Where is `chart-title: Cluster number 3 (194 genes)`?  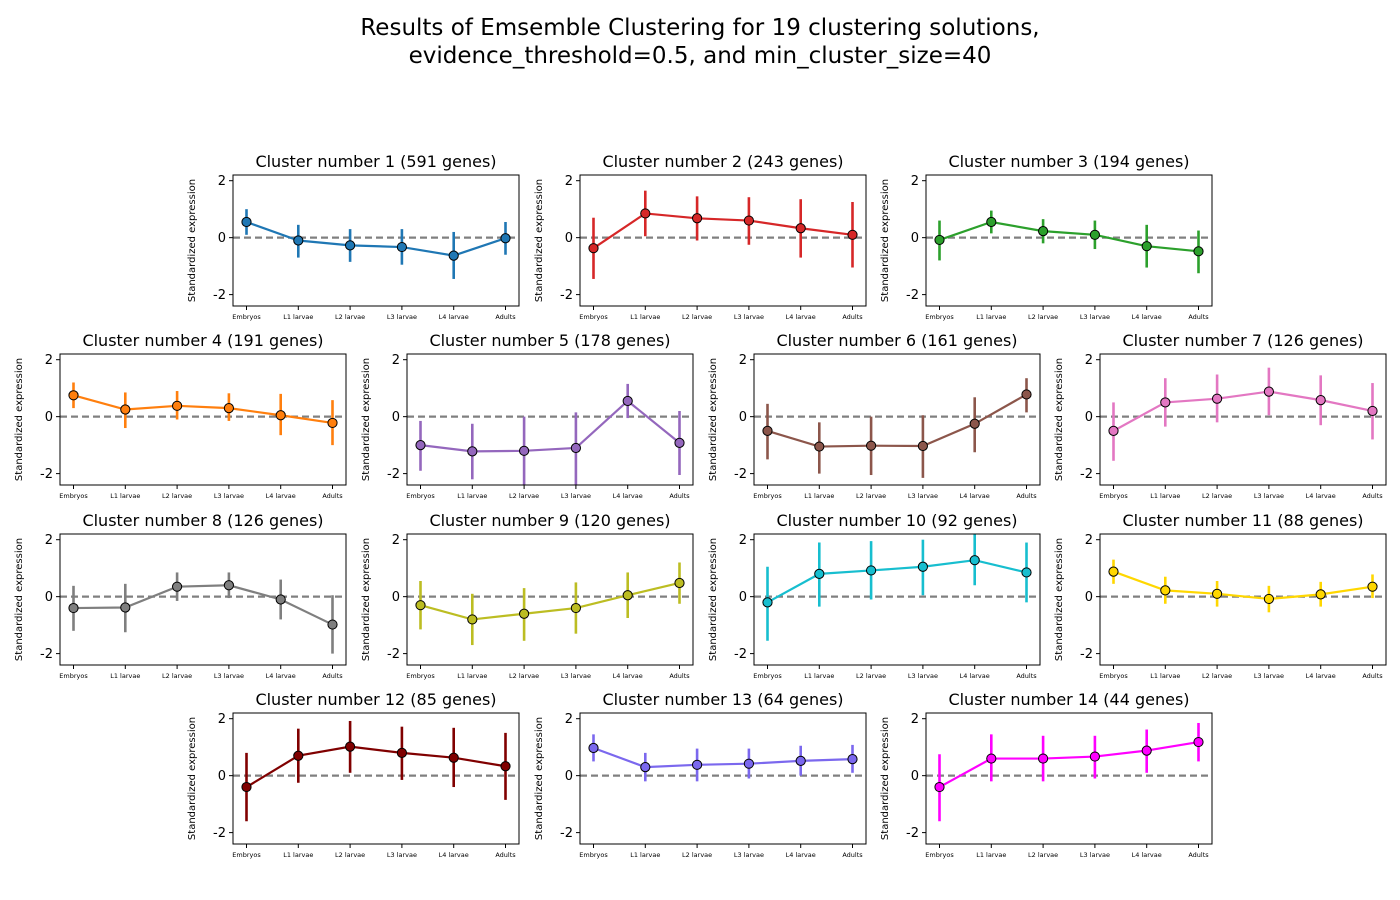 chart-title: Cluster number 3 (194 genes) is located at coordinates (1068, 161).